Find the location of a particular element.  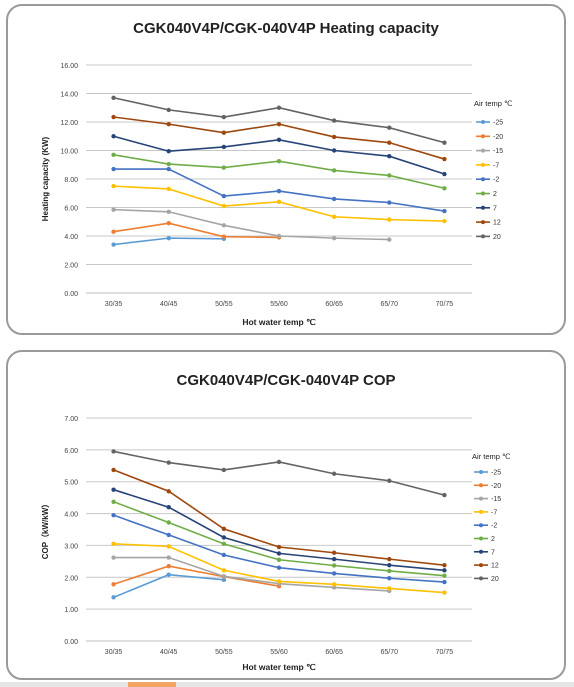

y-axis-title: Heating capacity (KW) is located at coordinates (45, 178).